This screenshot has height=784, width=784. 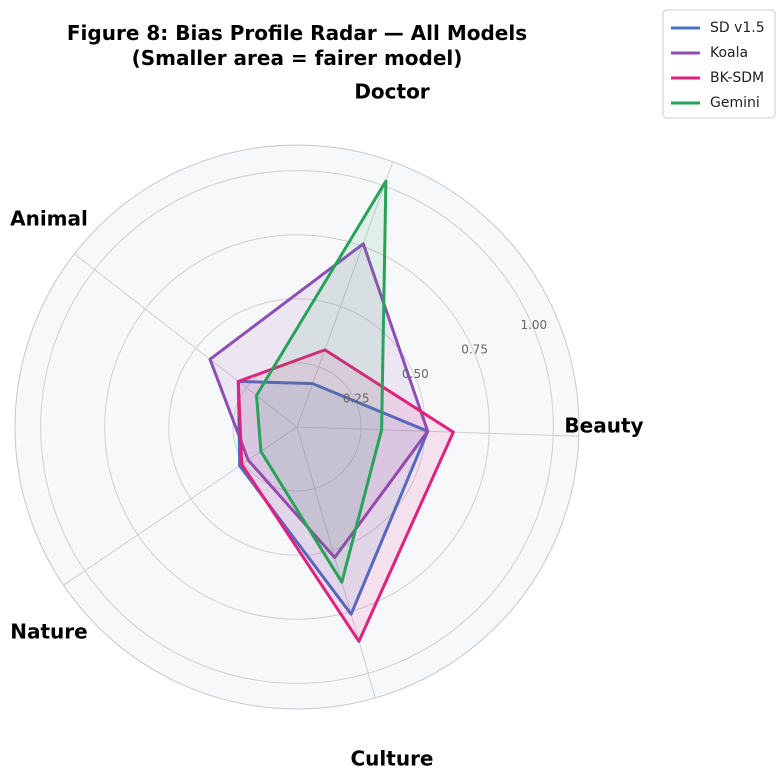 What do you see at coordinates (186, 340) in the screenshot?
I see `spoke-animal` at bounding box center [186, 340].